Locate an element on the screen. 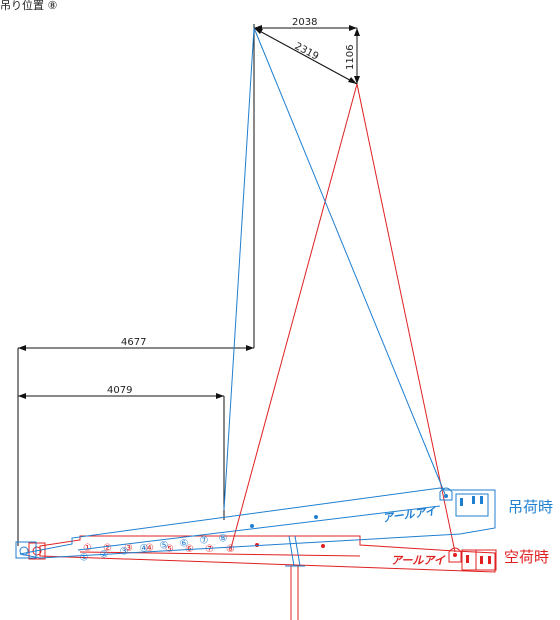  position-markers-loaded: ① ② ③ ④ ⑤ ⑥ ⑦ ⑧ is located at coordinates (153, 548).